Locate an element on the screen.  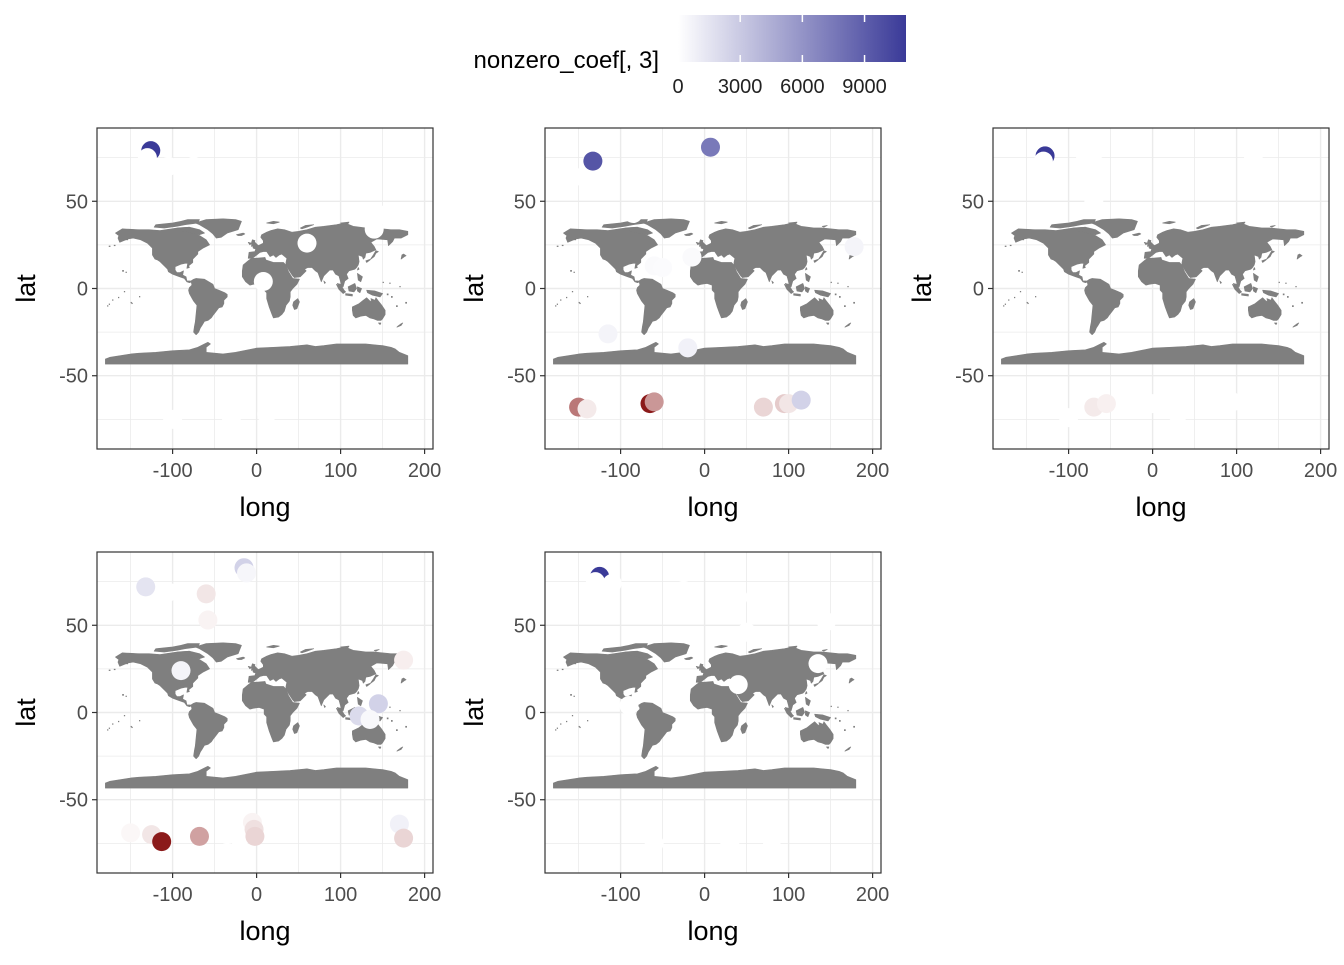
legend-colorbar is located at coordinates (792, 38).